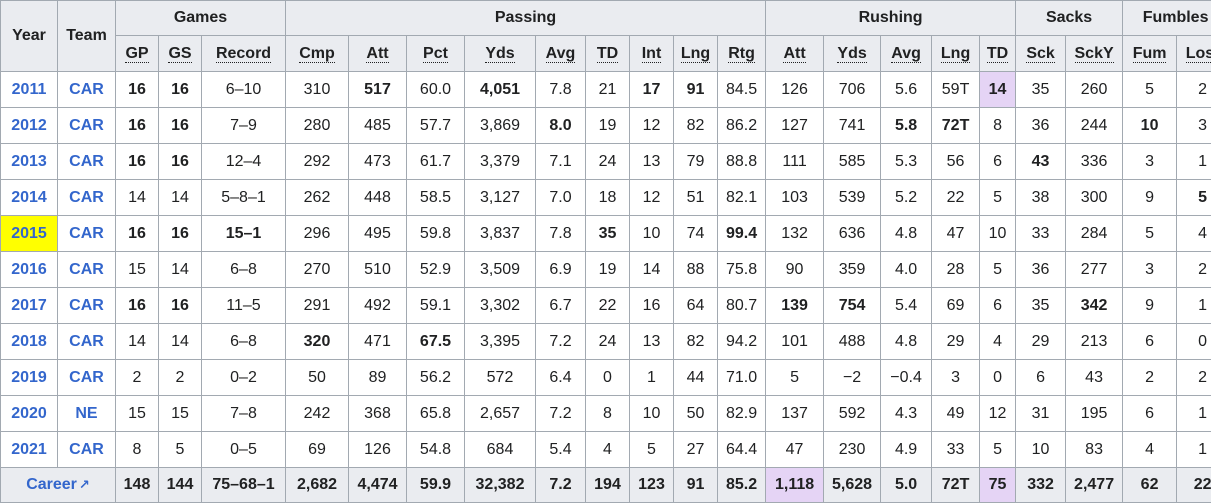 Image resolution: width=1211 pixels, height=503 pixels. I want to click on year-cell: 2012, so click(29, 125).